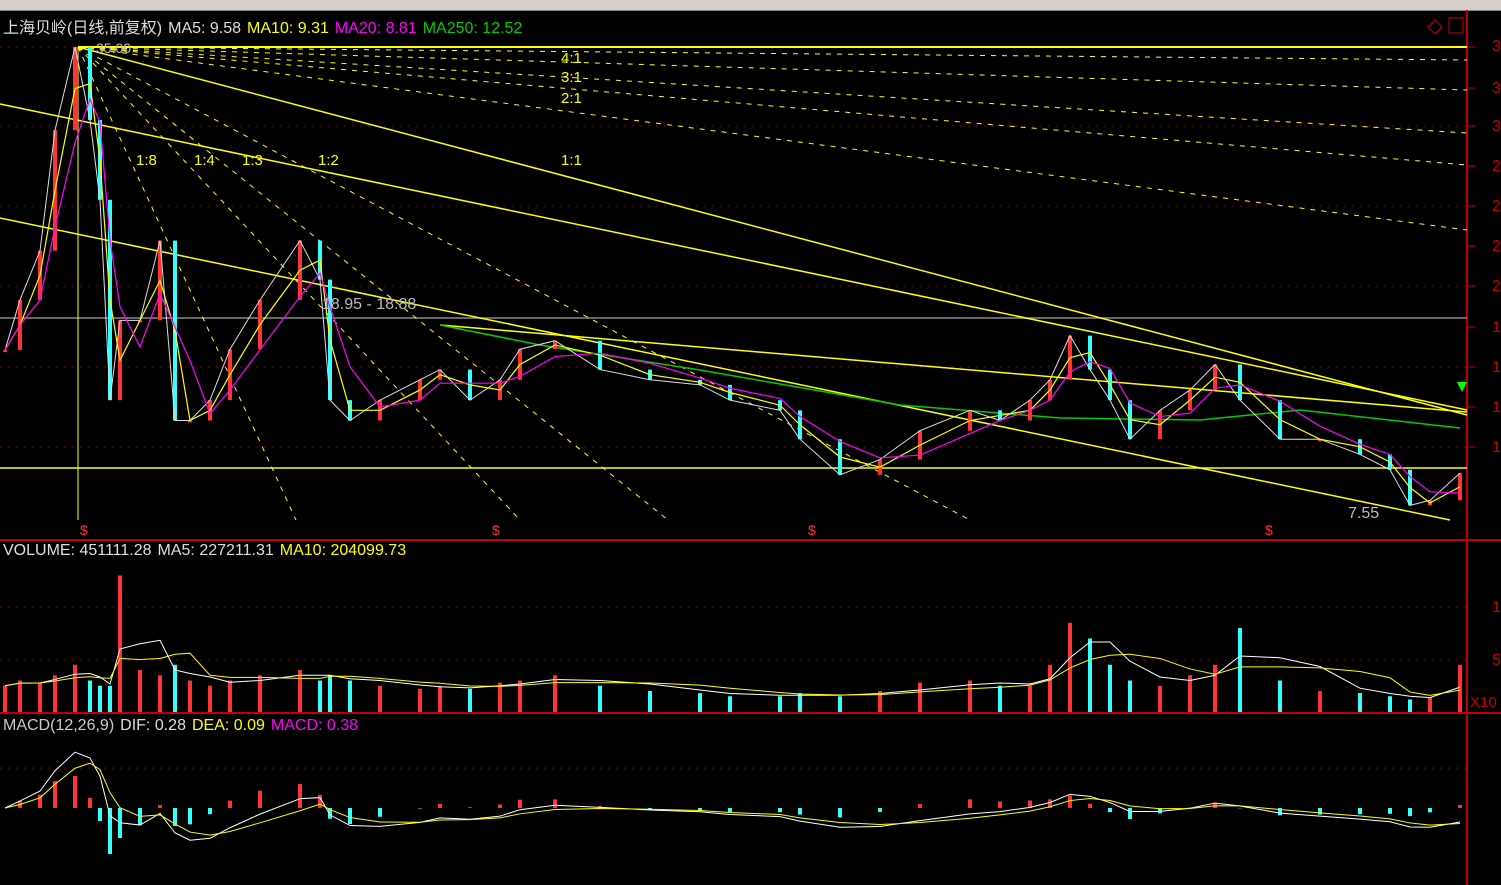 The image size is (1501, 885). What do you see at coordinates (732, 799) in the screenshot?
I see `dea-line` at bounding box center [732, 799].